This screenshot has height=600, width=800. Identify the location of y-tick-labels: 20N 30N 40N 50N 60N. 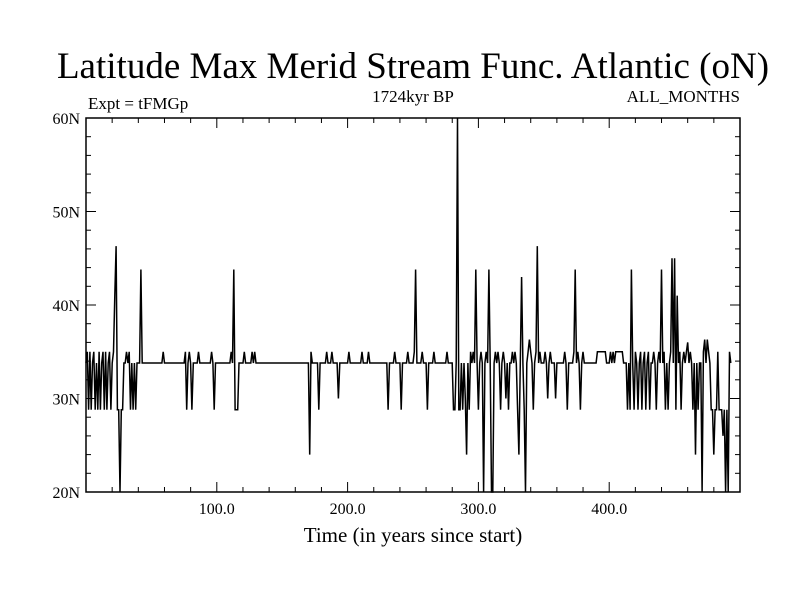
(66, 306).